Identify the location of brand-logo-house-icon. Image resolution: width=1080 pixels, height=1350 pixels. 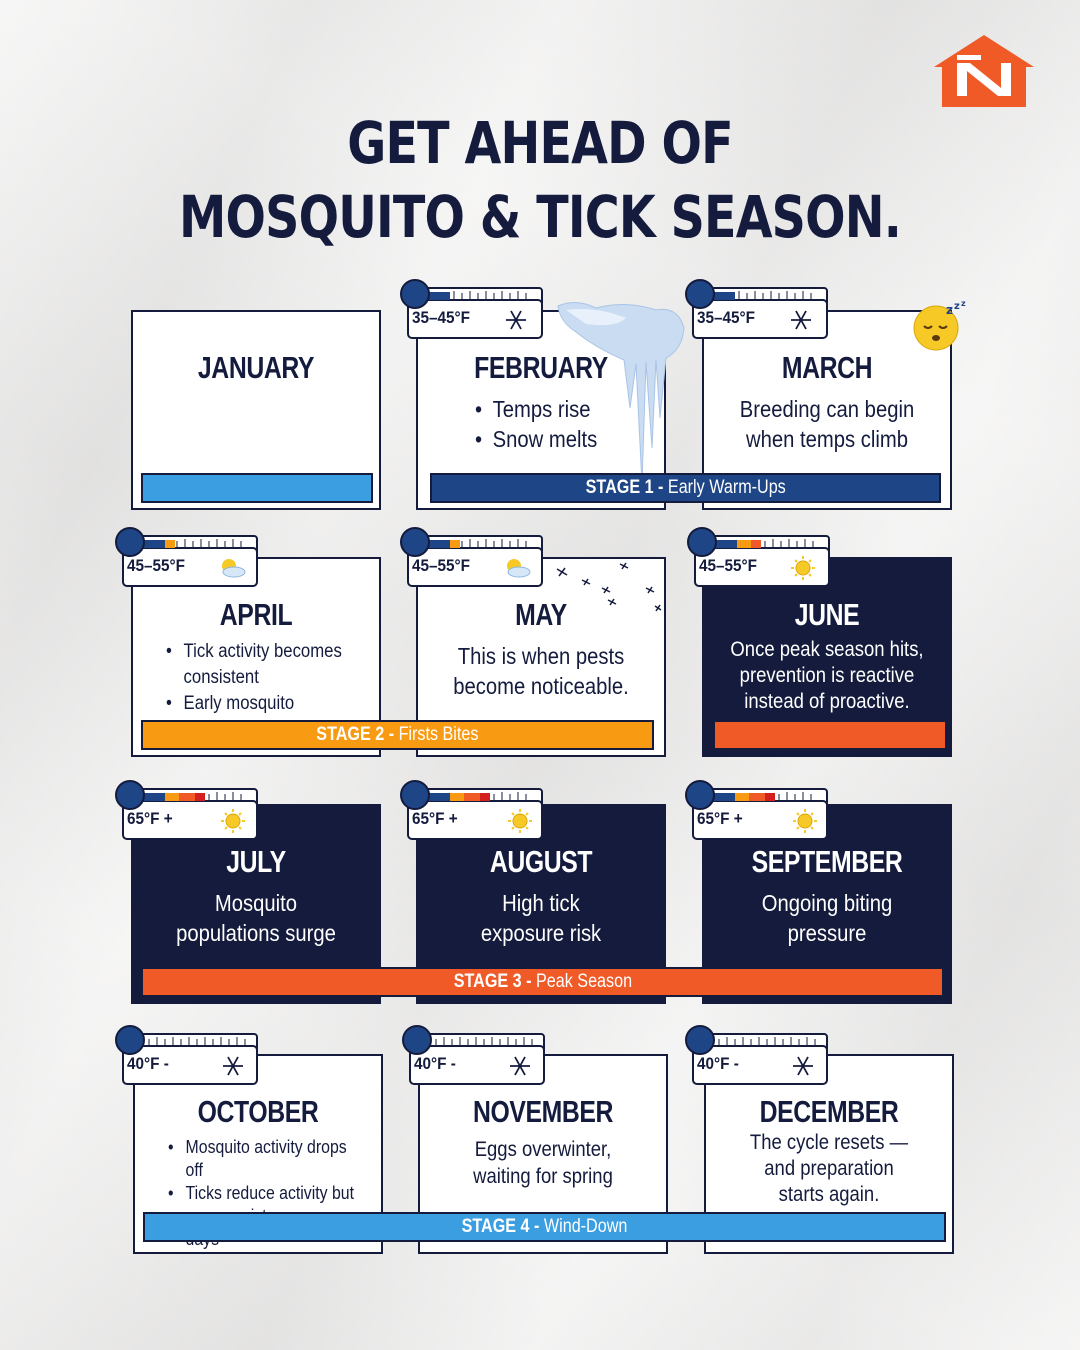
(984, 71).